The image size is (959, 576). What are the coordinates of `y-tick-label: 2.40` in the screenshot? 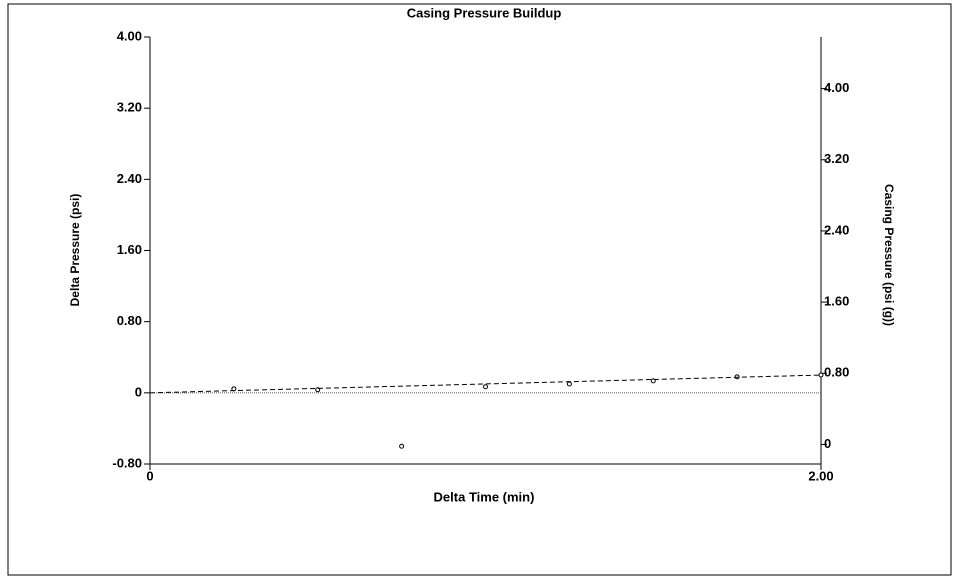 It's located at (129, 178).